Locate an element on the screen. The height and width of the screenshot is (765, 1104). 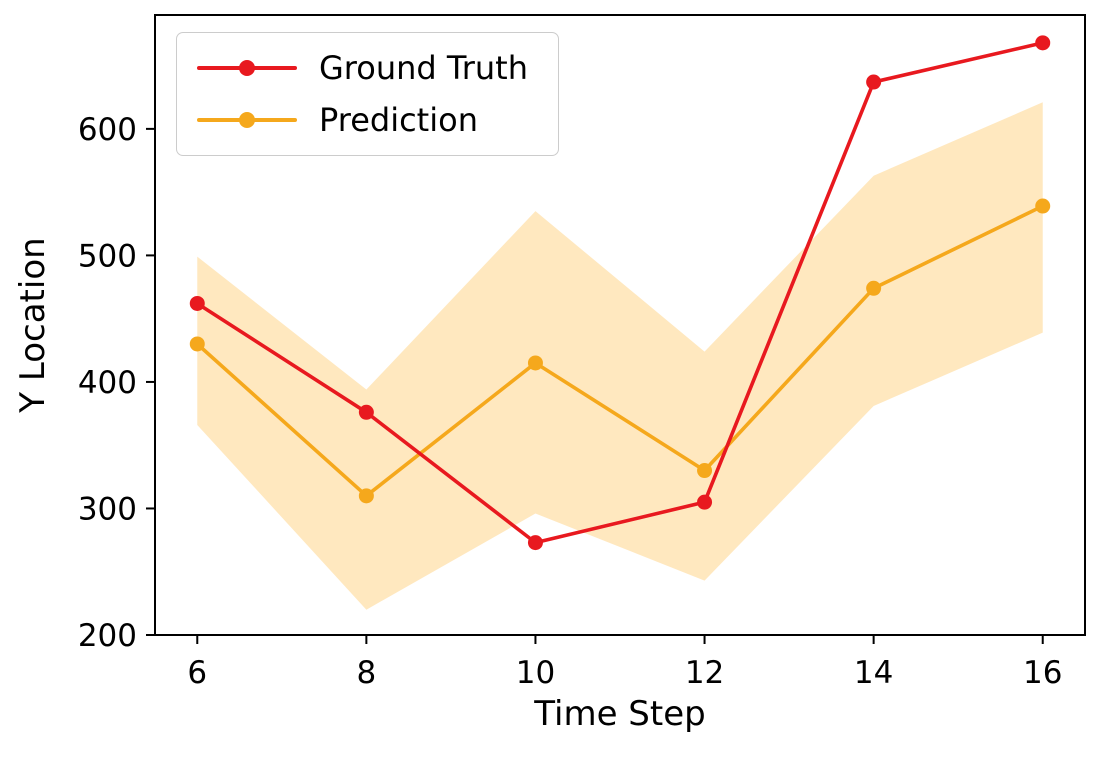
prediction-line-icon is located at coordinates (247, 120).